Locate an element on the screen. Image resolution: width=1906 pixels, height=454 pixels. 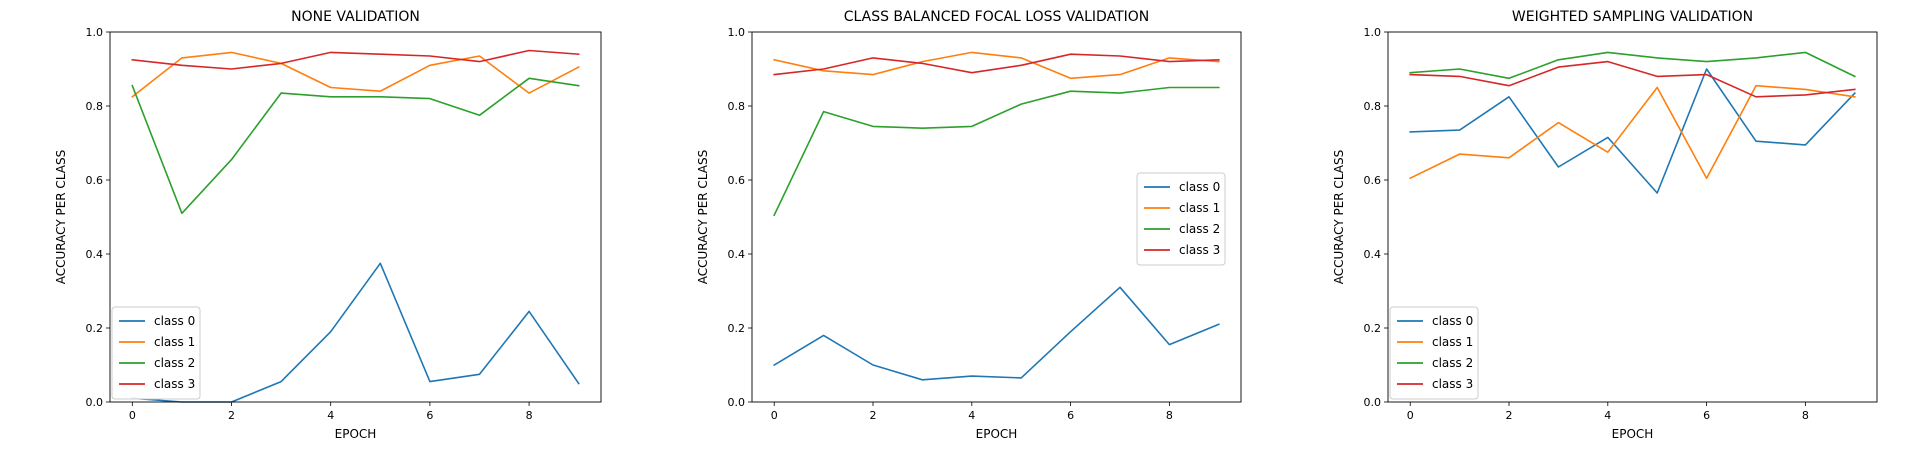
chart-title: NONE VALIDATION is located at coordinates (355, 17).